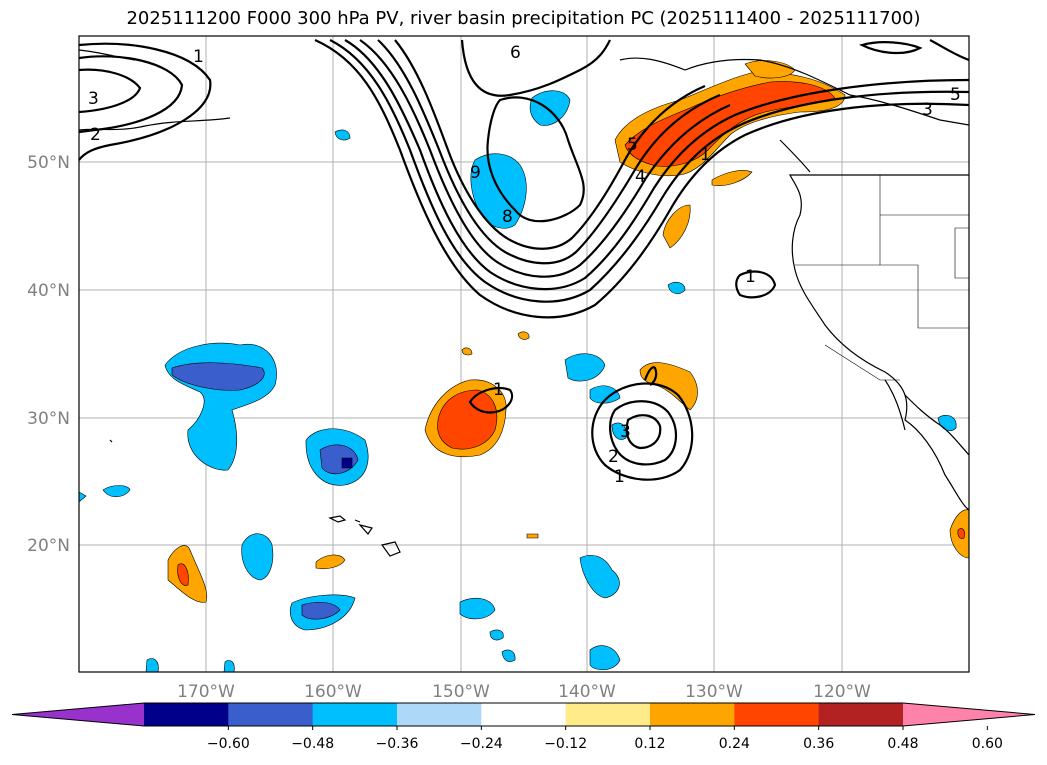  I want to click on contour-label: 6, so click(515, 53).